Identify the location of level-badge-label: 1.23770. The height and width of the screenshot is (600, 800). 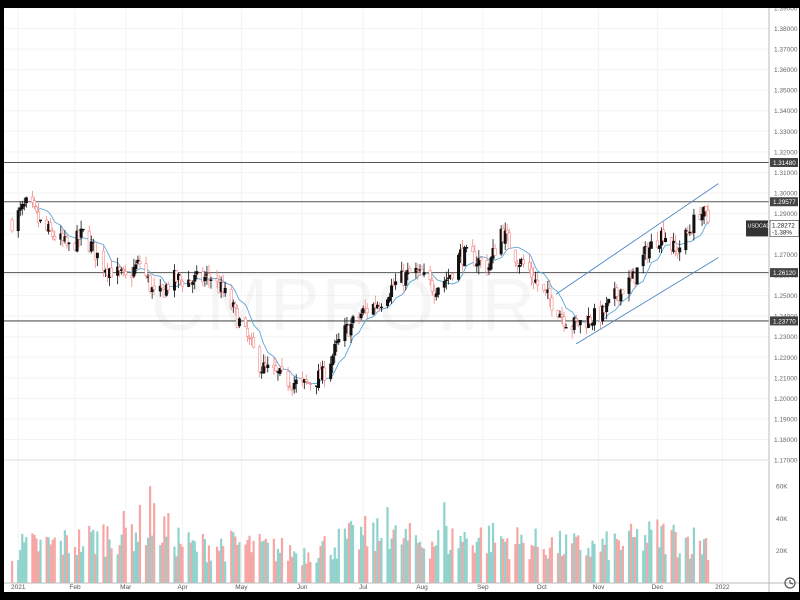
(784, 321).